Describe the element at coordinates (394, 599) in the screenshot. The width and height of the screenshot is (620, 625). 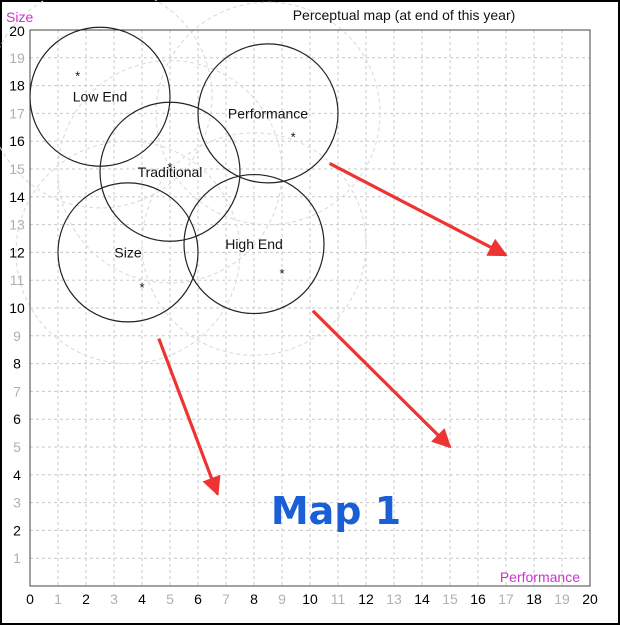
I see `x-tick-label: 13` at that location.